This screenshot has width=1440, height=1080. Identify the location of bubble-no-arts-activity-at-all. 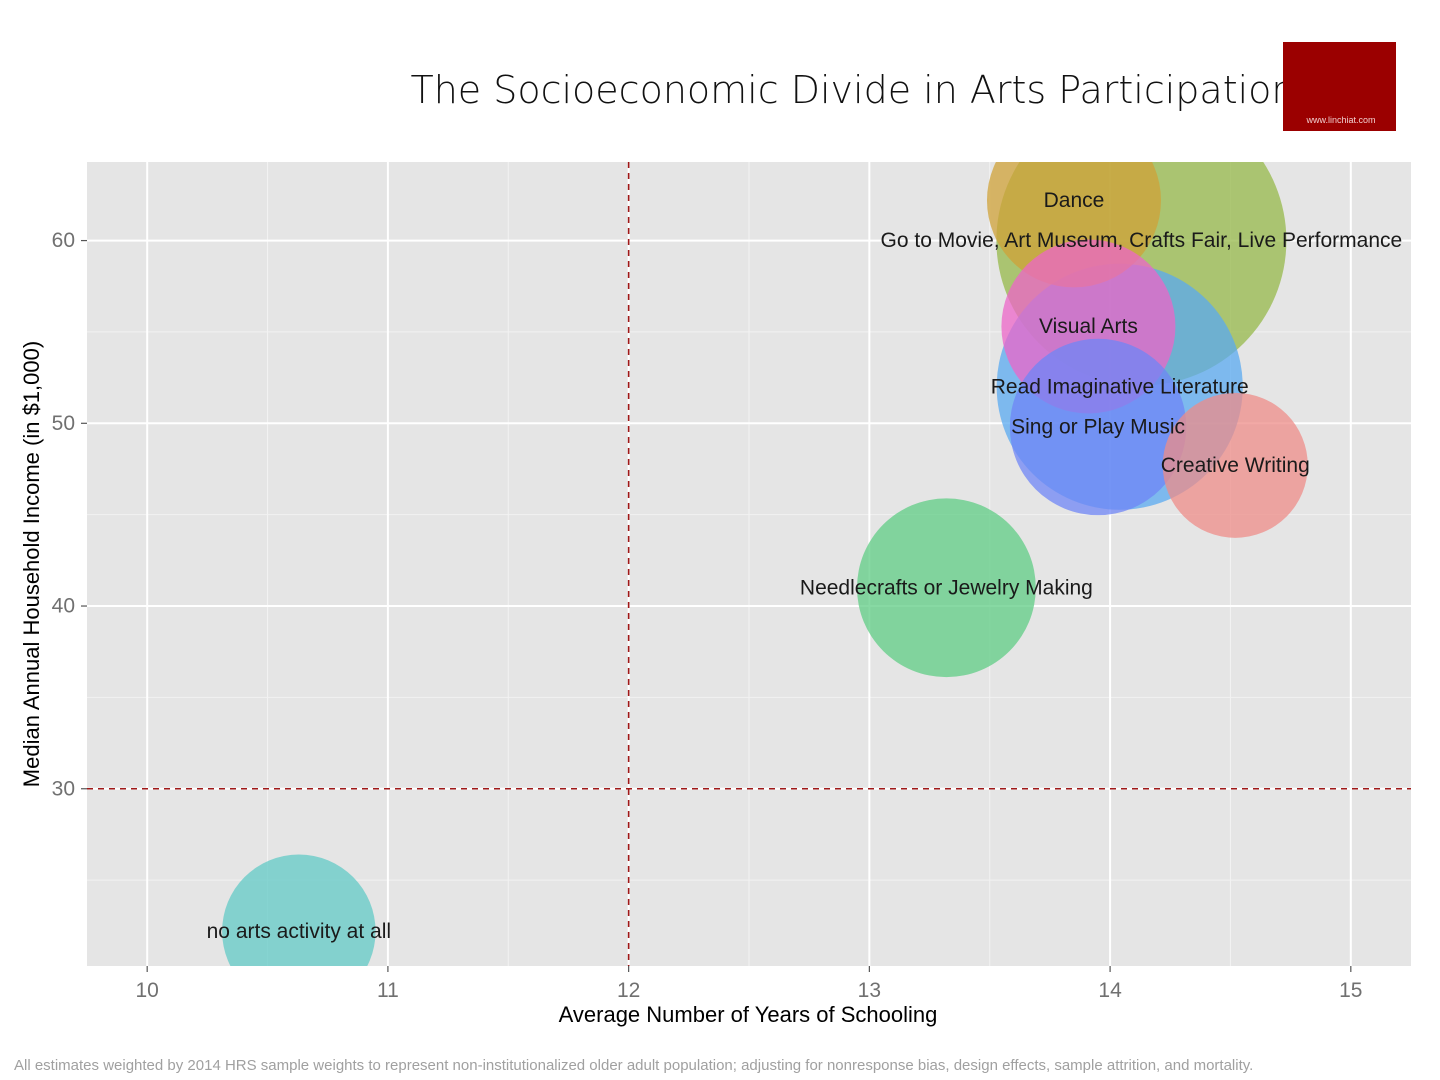
(299, 910).